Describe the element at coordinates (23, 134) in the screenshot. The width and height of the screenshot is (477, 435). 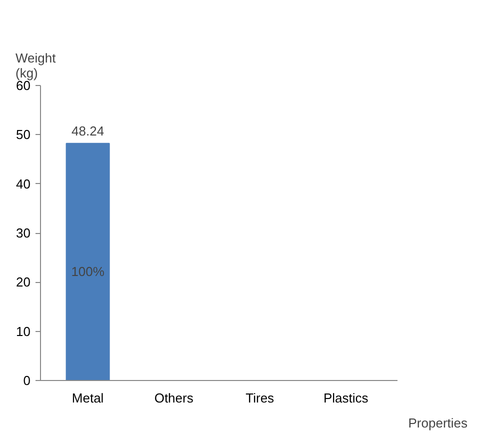
I see `y-tick-label: 50` at that location.